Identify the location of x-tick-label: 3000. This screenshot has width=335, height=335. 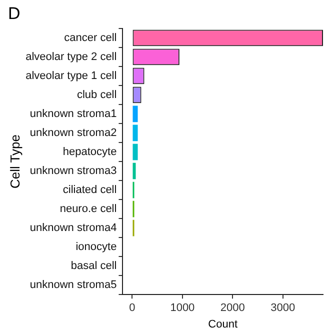
(283, 308).